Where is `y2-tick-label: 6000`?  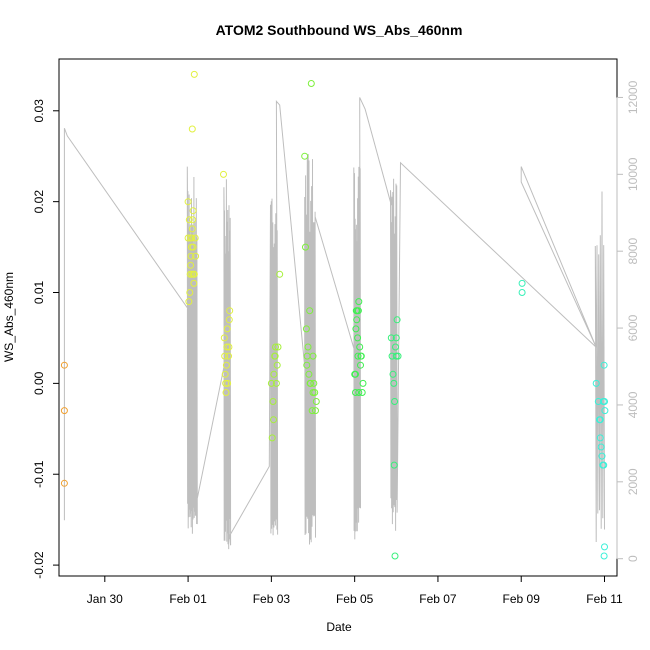 y2-tick-label: 6000 is located at coordinates (633, 327).